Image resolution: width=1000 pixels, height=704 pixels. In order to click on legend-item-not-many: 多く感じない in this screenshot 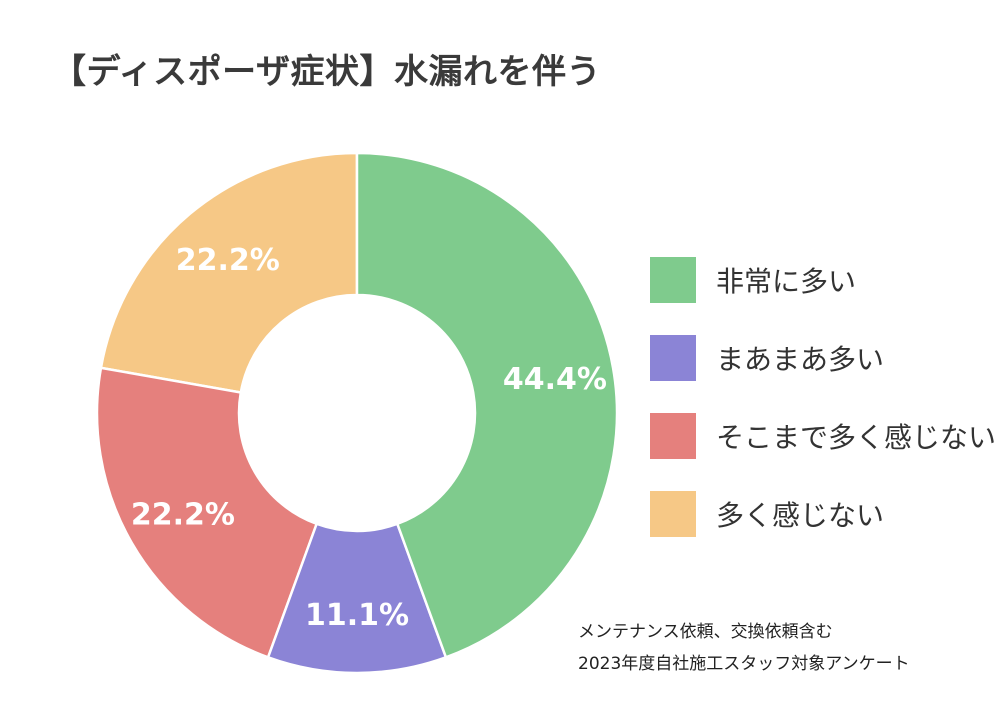, I will do `click(823, 514)`.